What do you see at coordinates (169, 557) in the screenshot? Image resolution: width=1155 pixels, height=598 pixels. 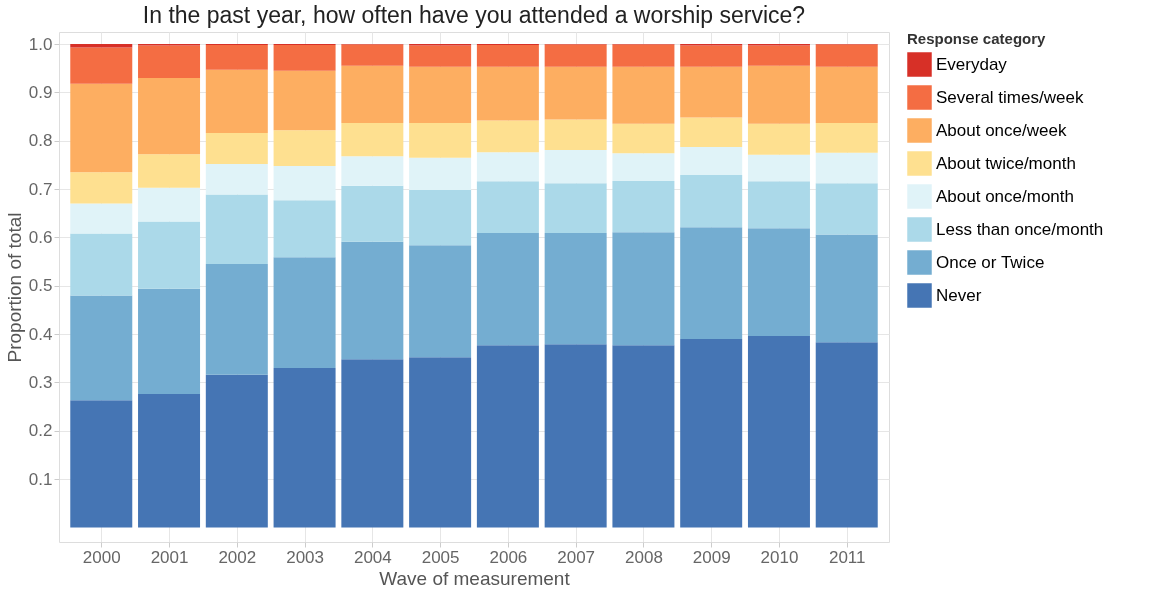 I see `x-tick-label: 2001` at bounding box center [169, 557].